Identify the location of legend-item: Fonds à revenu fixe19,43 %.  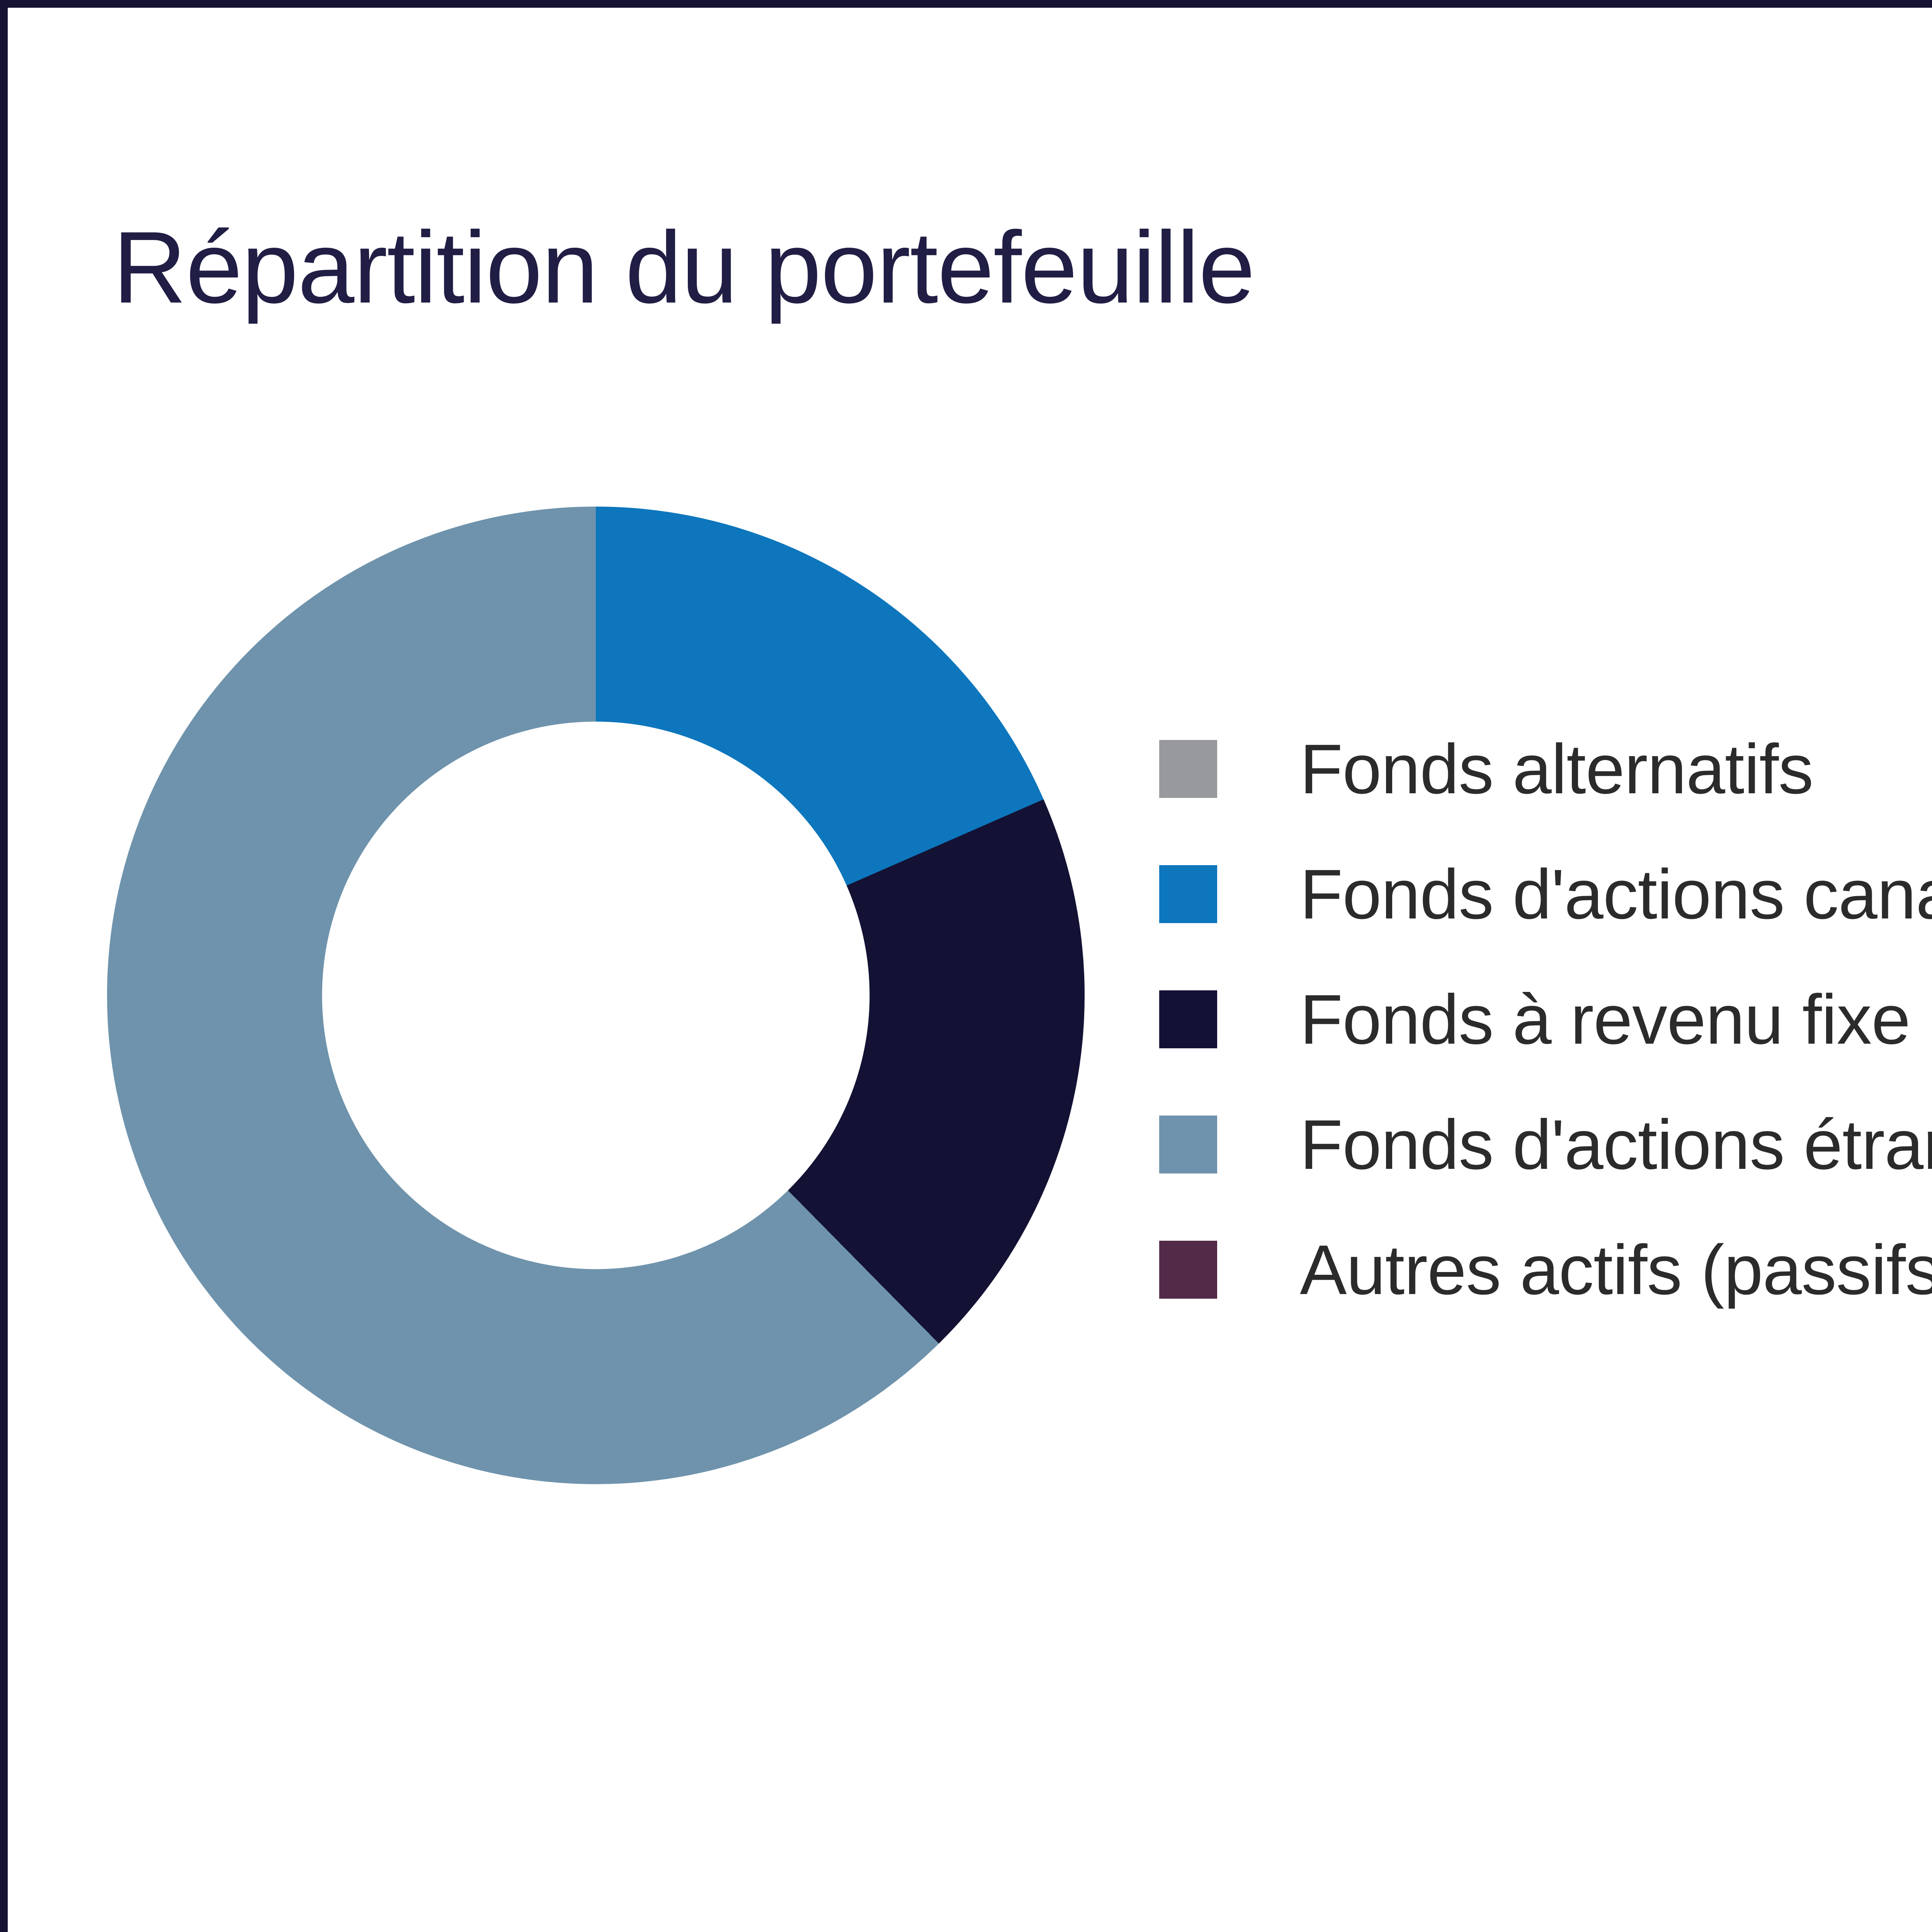
(1546, 1020).